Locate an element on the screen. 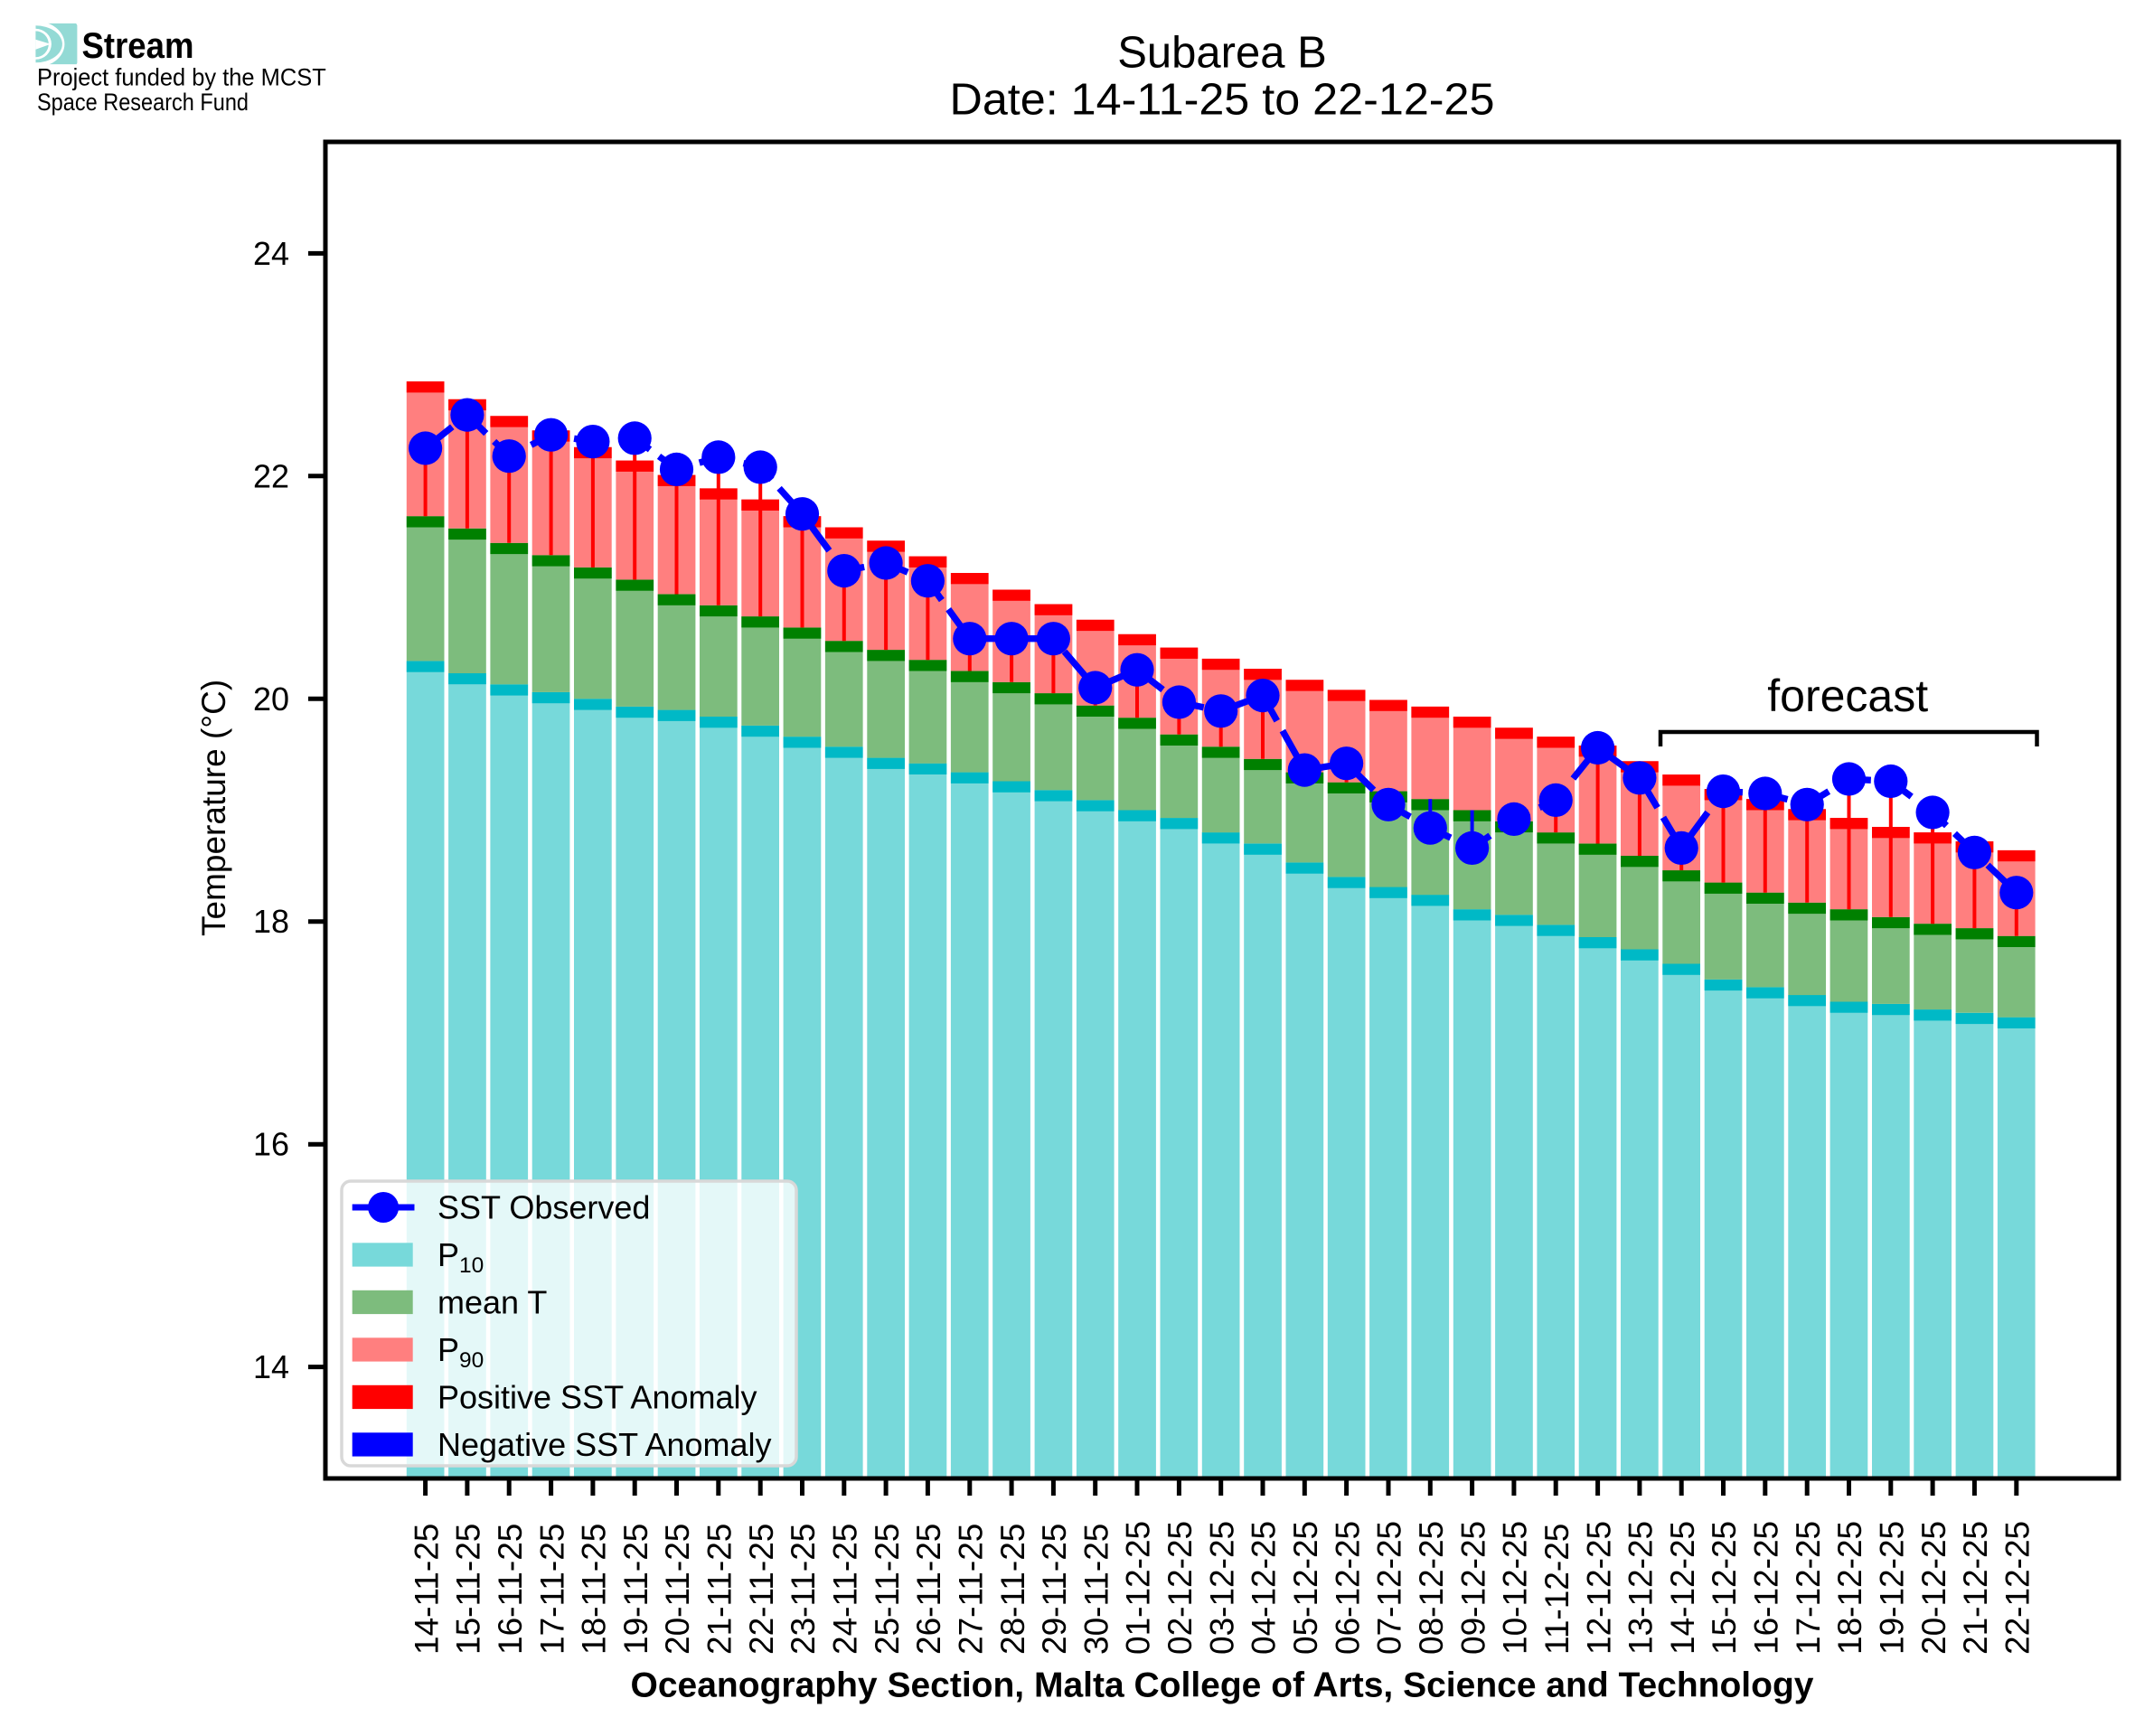 Image resolution: width=2154 pixels, height=1736 pixels. svg-text: 16 is located at coordinates (271, 1144).